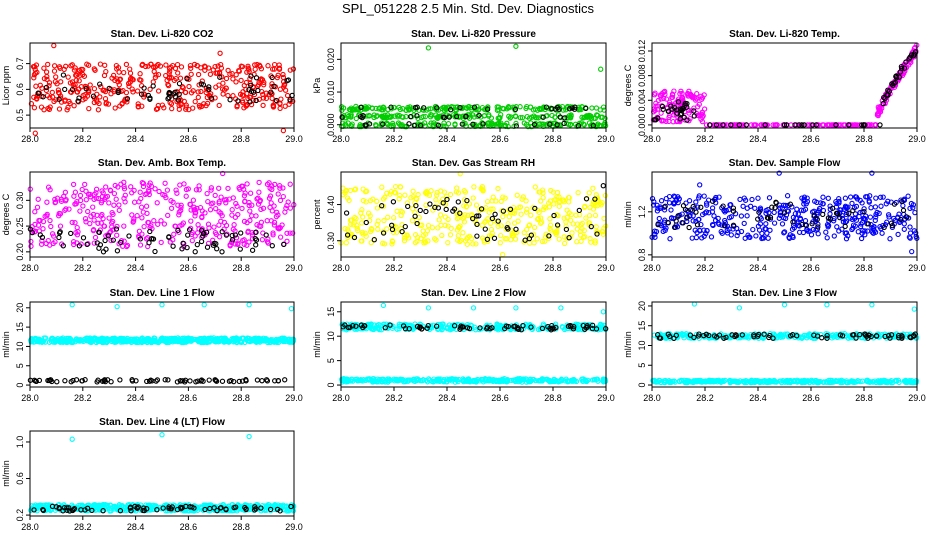 This screenshot has height=540, width=936. Describe the element at coordinates (394, 398) in the screenshot. I see `x-tick-label: 28.2` at that location.